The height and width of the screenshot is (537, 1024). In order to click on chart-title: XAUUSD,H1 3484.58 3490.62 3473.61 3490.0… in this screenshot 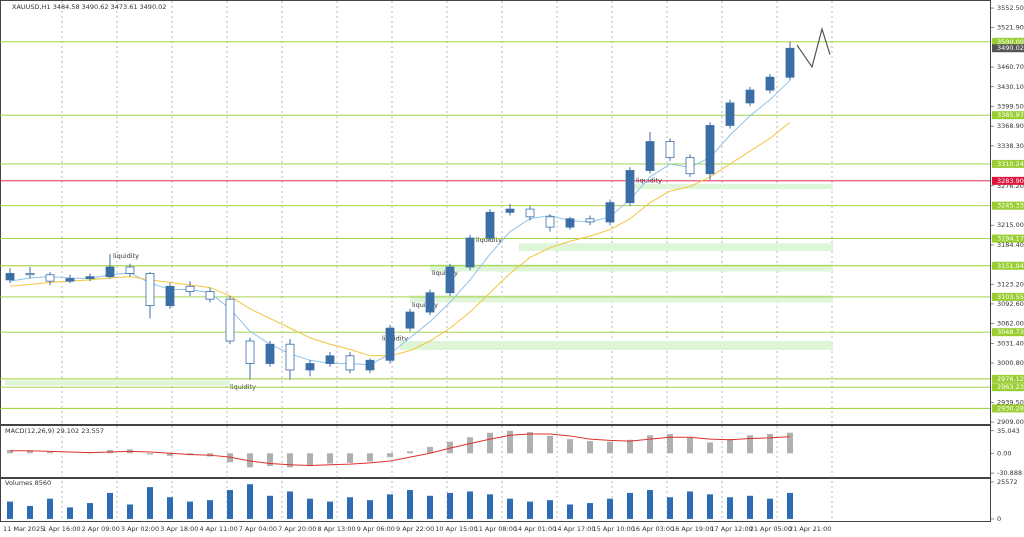, I will do `click(89, 7)`.